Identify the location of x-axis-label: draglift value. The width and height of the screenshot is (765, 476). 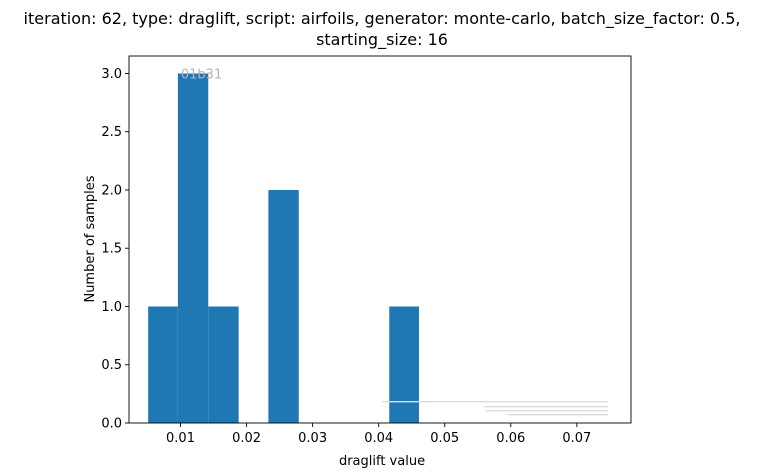
(382, 461).